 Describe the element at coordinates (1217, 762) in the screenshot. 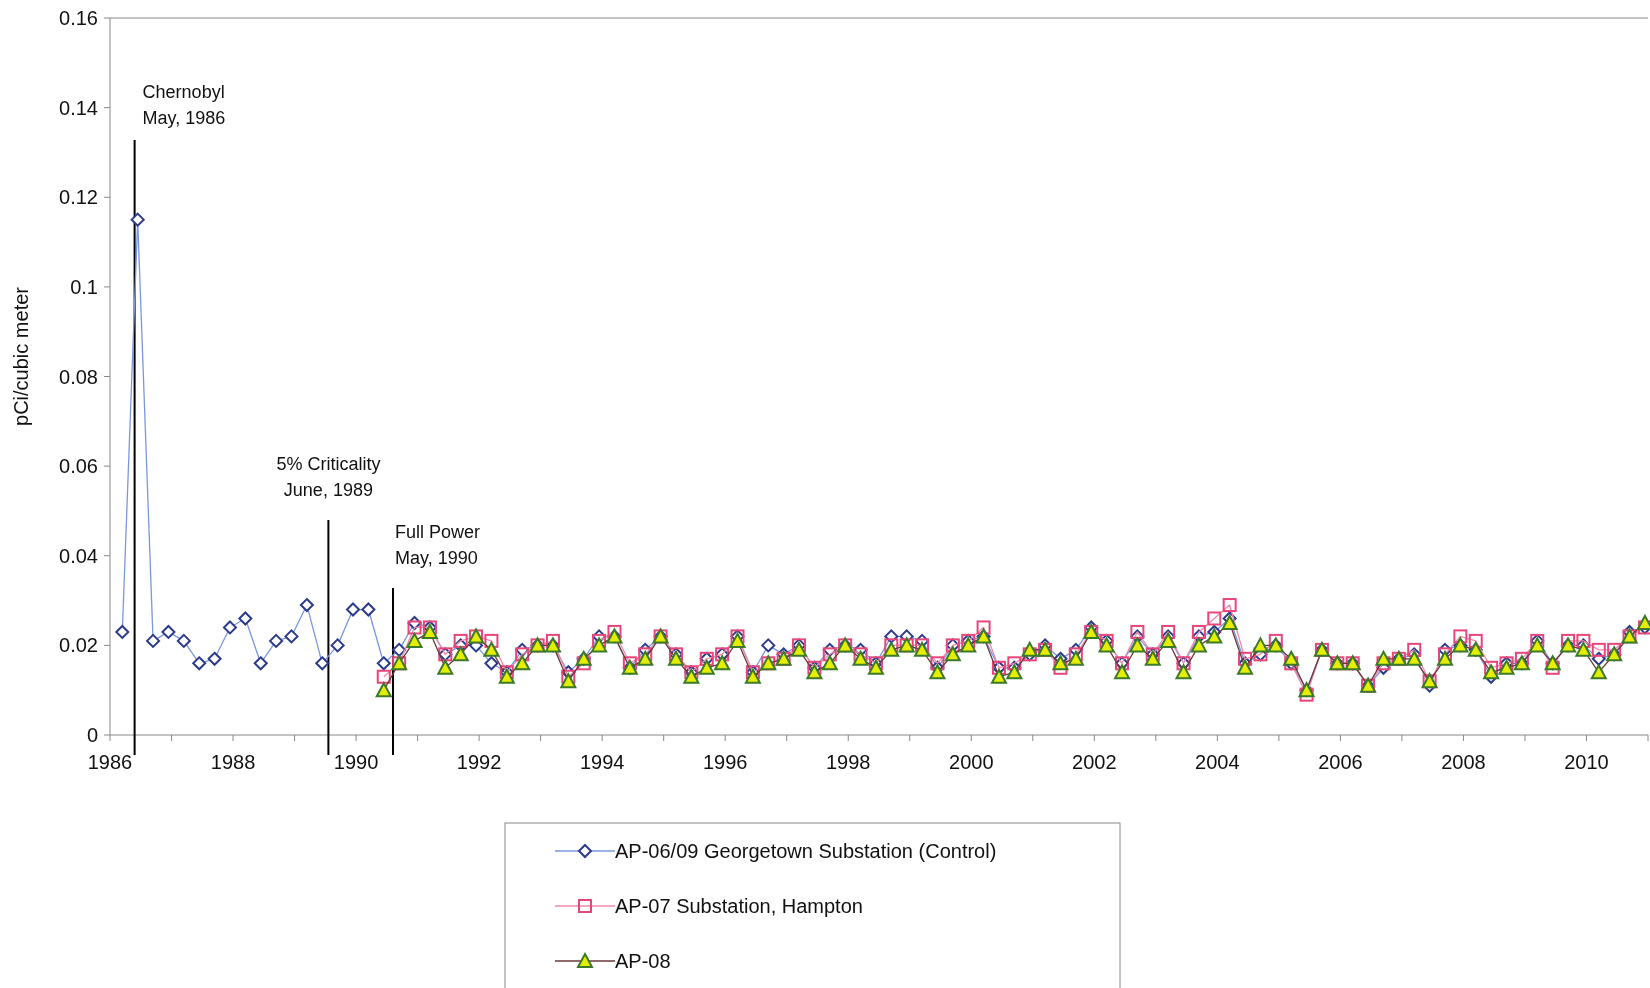

I see `x-tick-label: 2004` at that location.